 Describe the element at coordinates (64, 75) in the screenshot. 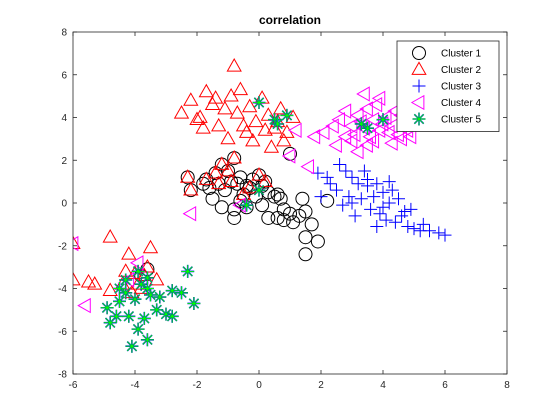

I see `y-tick-label: 6` at that location.